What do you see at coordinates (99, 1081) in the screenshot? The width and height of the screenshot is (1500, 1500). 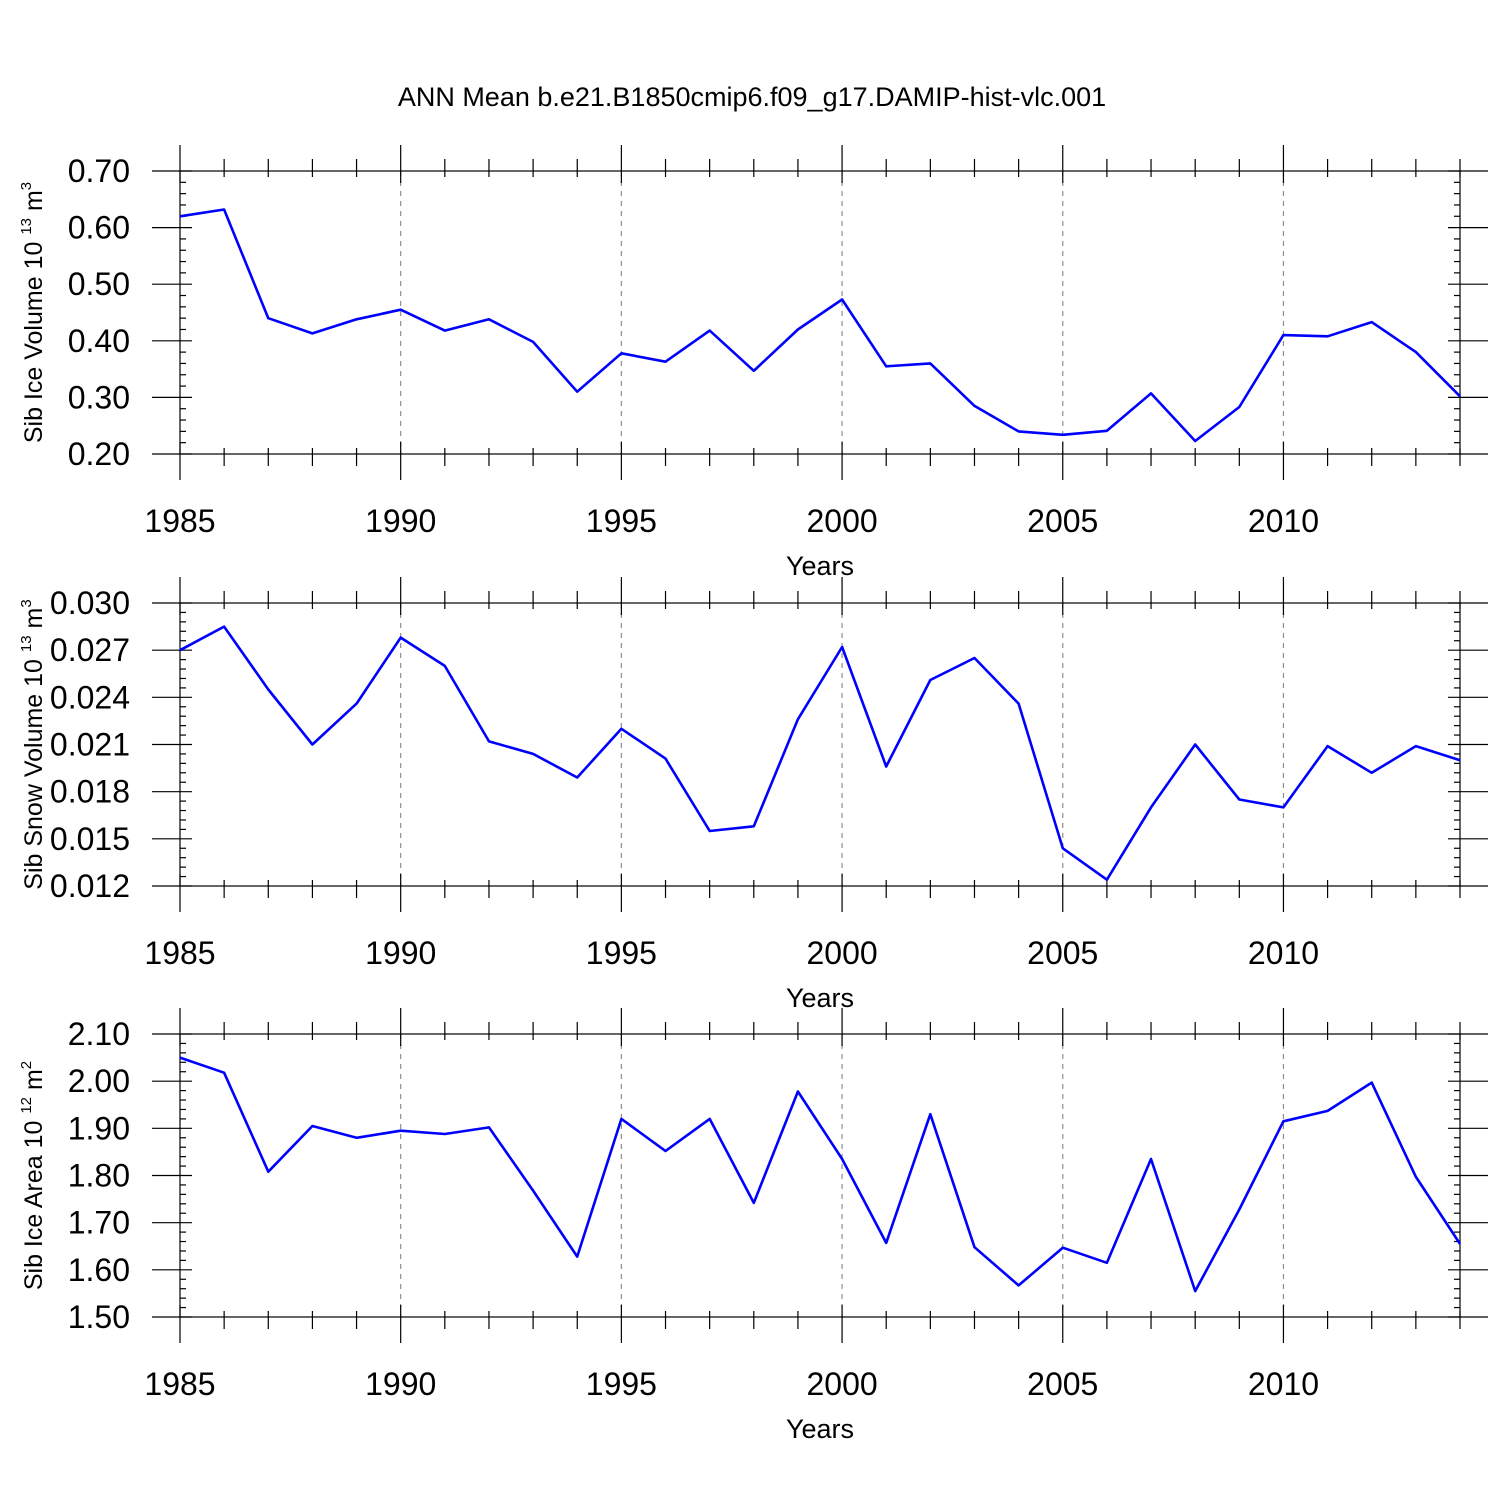 I see `y-tick-label: 2.00` at bounding box center [99, 1081].